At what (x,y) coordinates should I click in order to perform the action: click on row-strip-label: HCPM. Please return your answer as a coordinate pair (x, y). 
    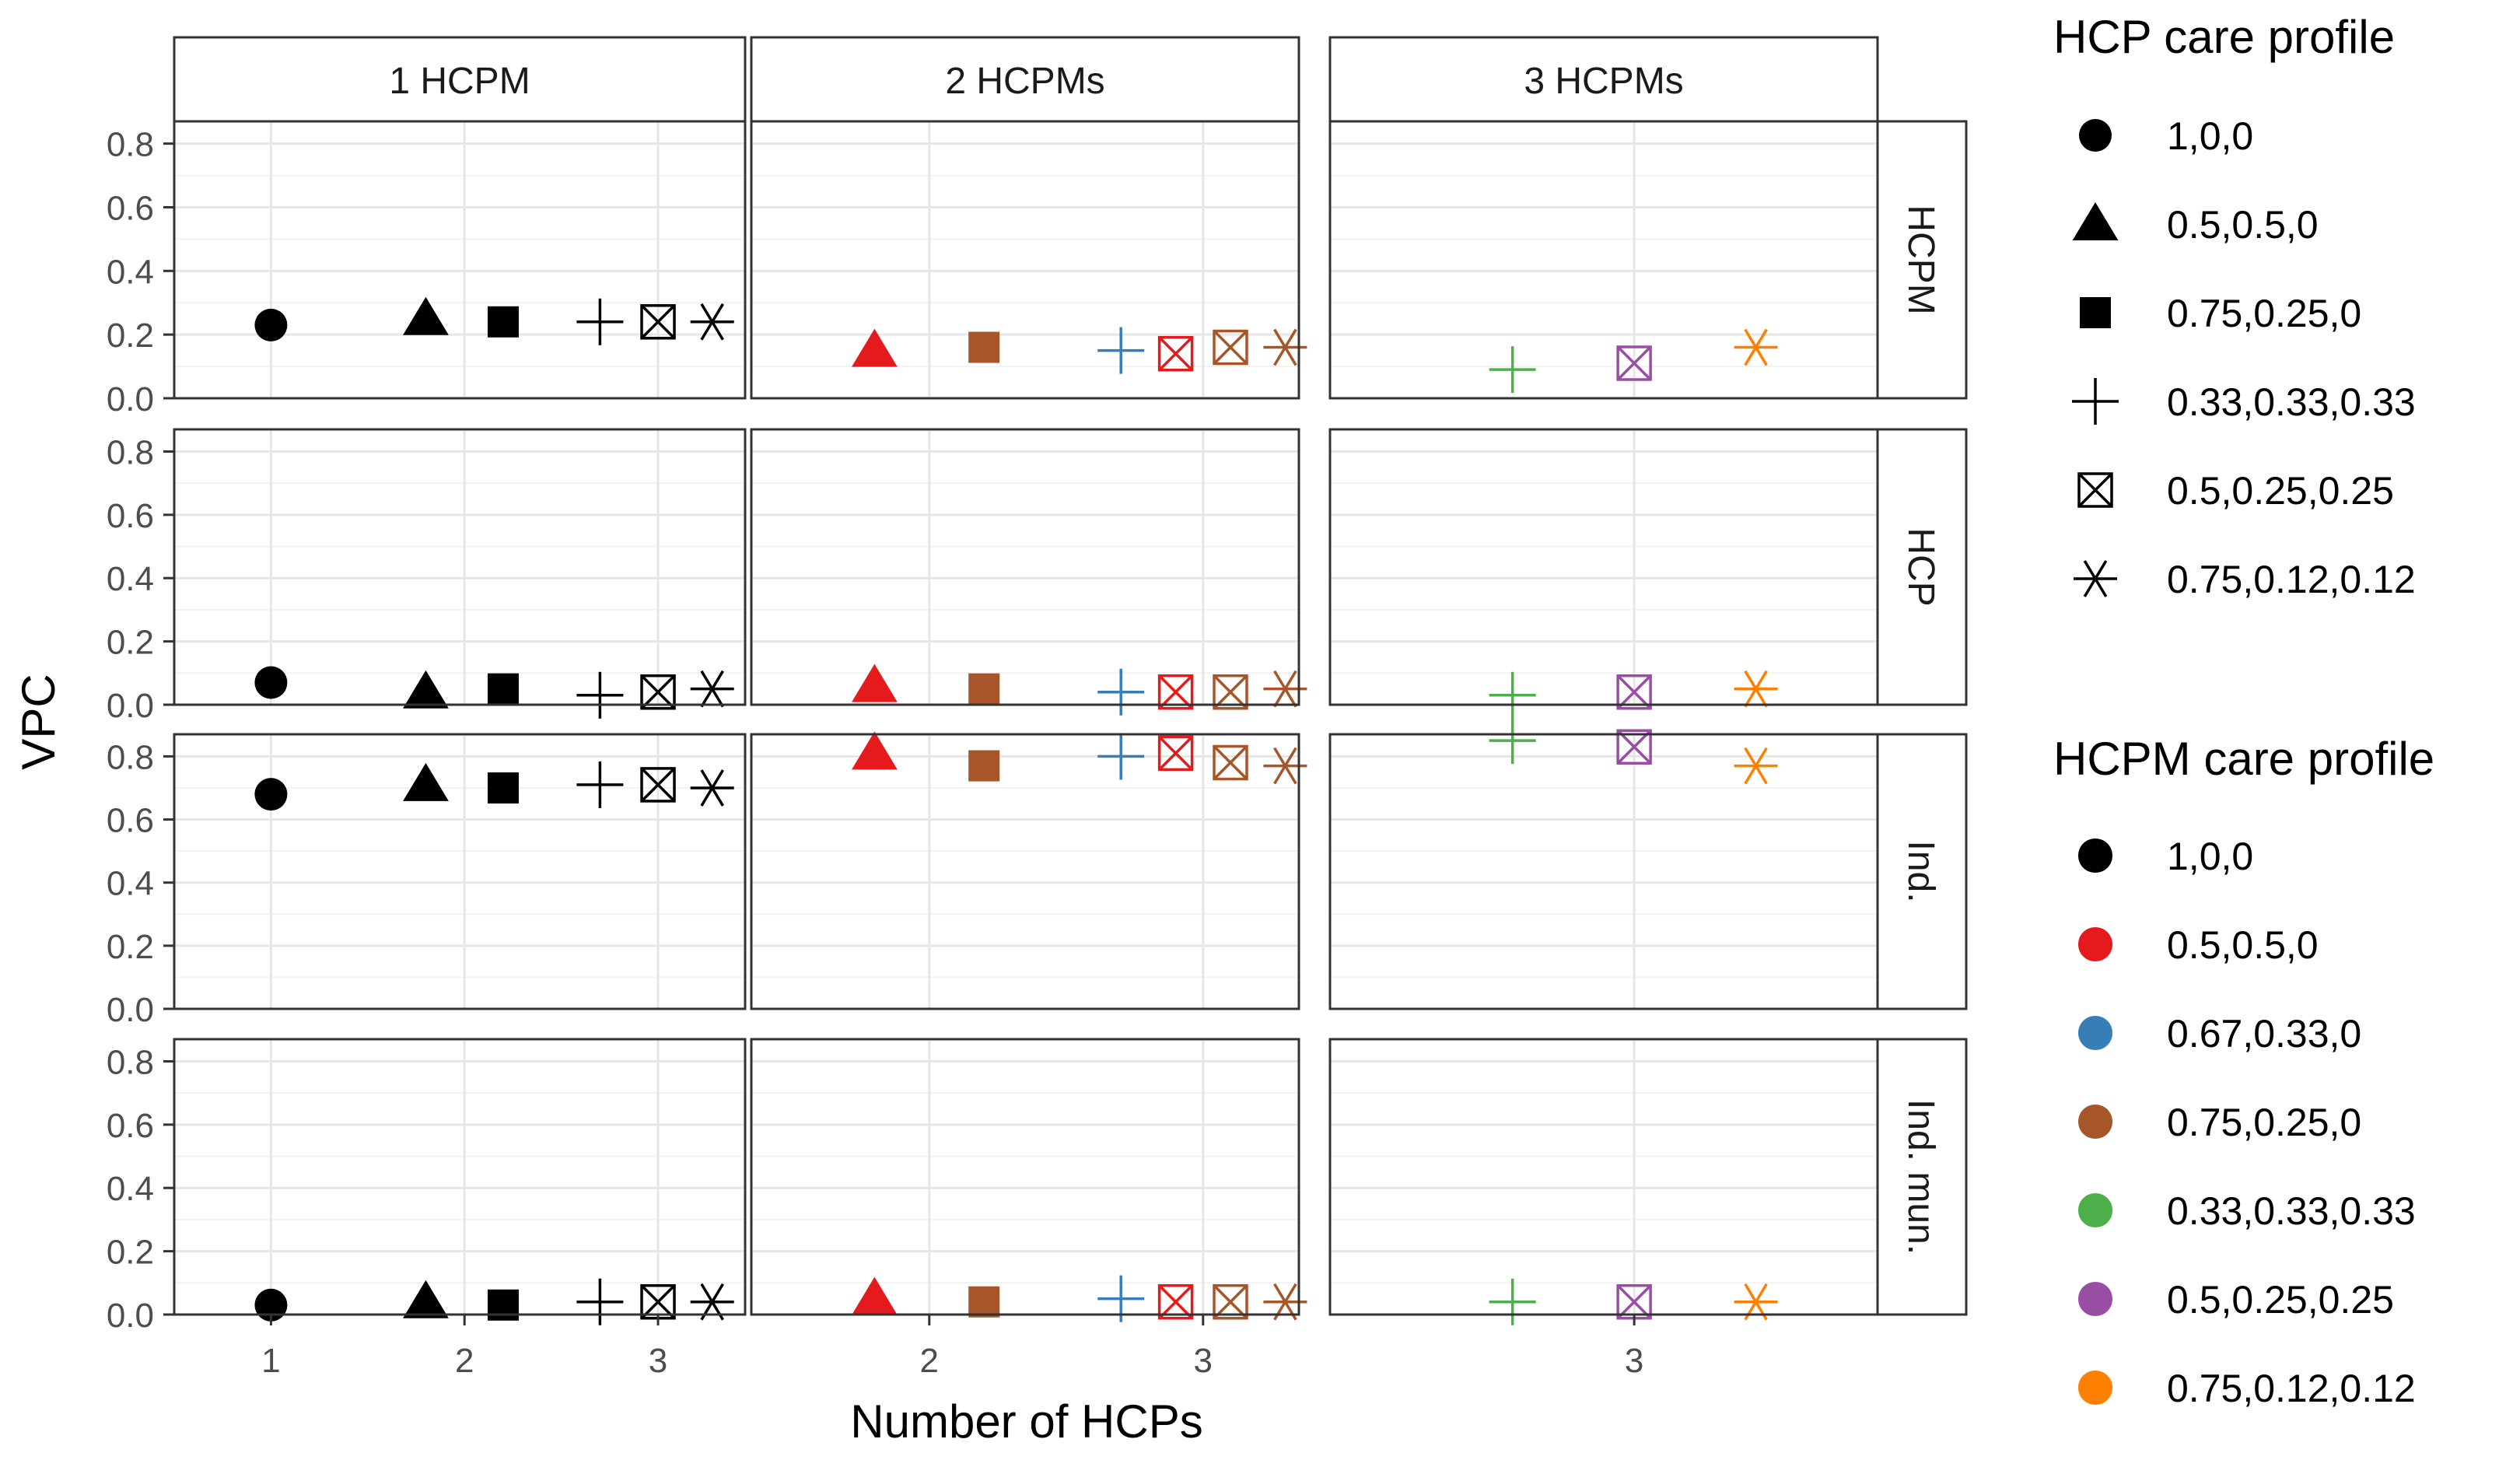
    Looking at the image, I should click on (1920, 259).